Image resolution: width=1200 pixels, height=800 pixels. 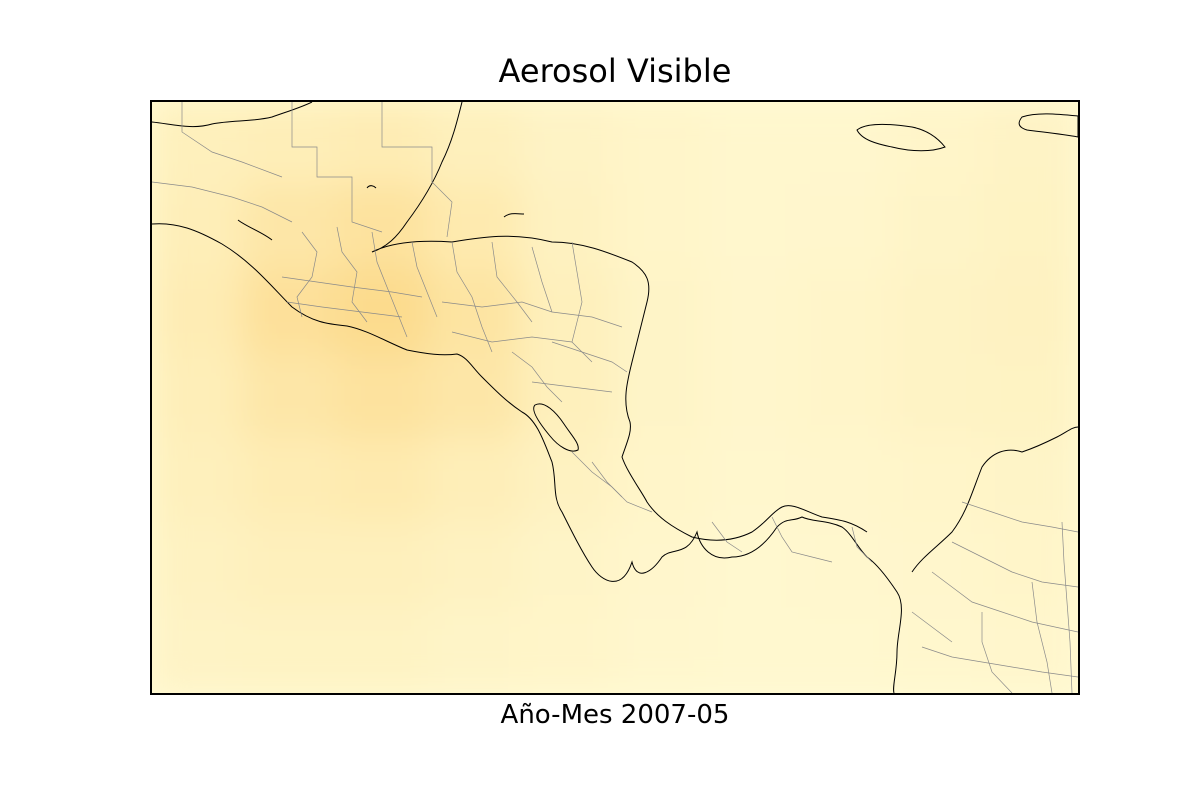 I want to click on hispaniola-island, so click(x=1048, y=125).